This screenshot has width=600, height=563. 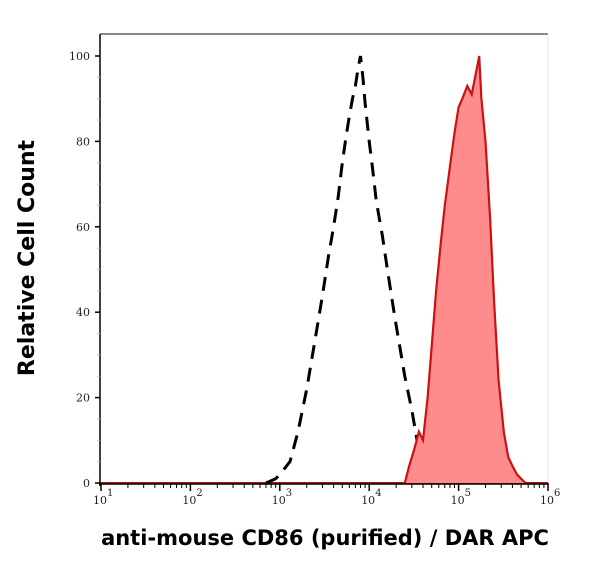 I want to click on y-tick-label: 40, so click(x=83, y=312).